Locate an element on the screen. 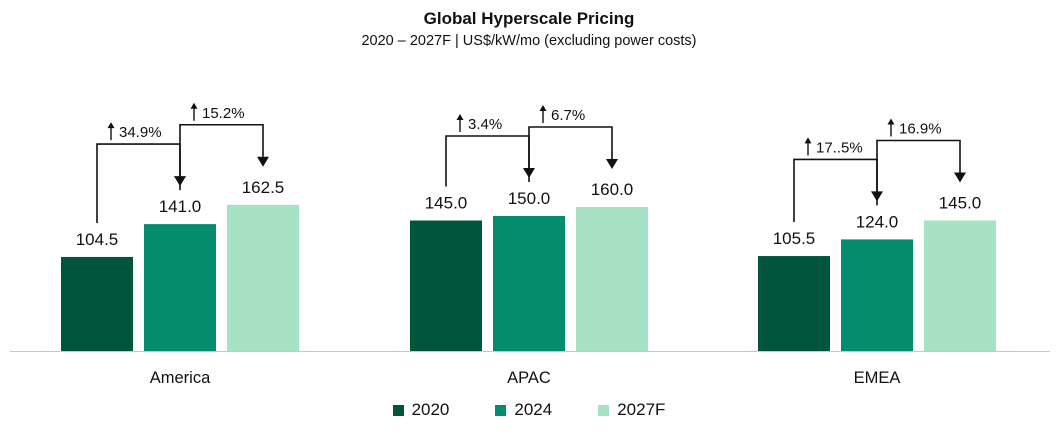 The width and height of the screenshot is (1058, 434). growth-label-apac-2: 6.7% is located at coordinates (568, 115).